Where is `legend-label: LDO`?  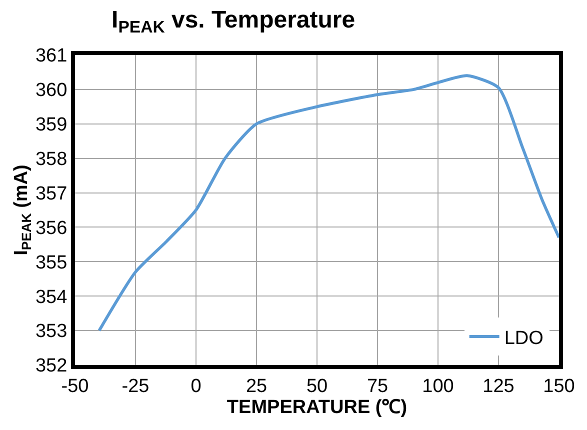 legend-label: LDO is located at coordinates (524, 338).